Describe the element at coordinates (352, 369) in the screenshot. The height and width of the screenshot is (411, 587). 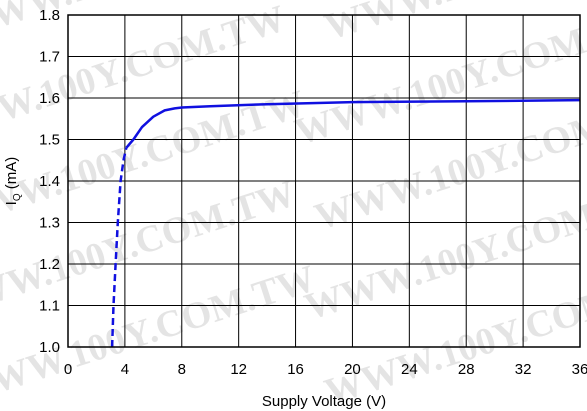
I see `x-tick-label-20: 20` at that location.